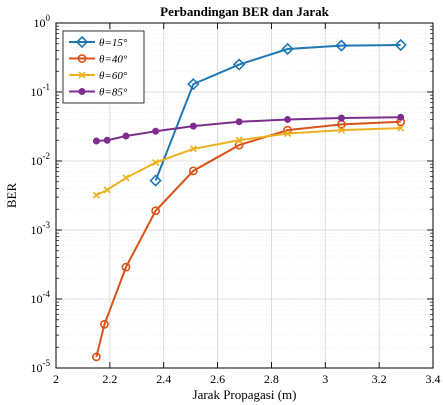 Image resolution: width=443 pixels, height=405 pixels. Describe the element at coordinates (109, 379) in the screenshot. I see `x-tick-label: 2.2` at that location.